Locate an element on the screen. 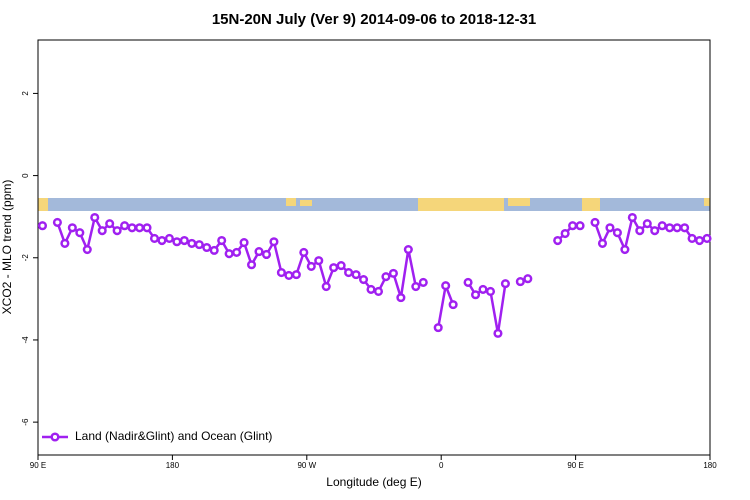  x-axis-label: Longitude (deg E) is located at coordinates (373, 482).